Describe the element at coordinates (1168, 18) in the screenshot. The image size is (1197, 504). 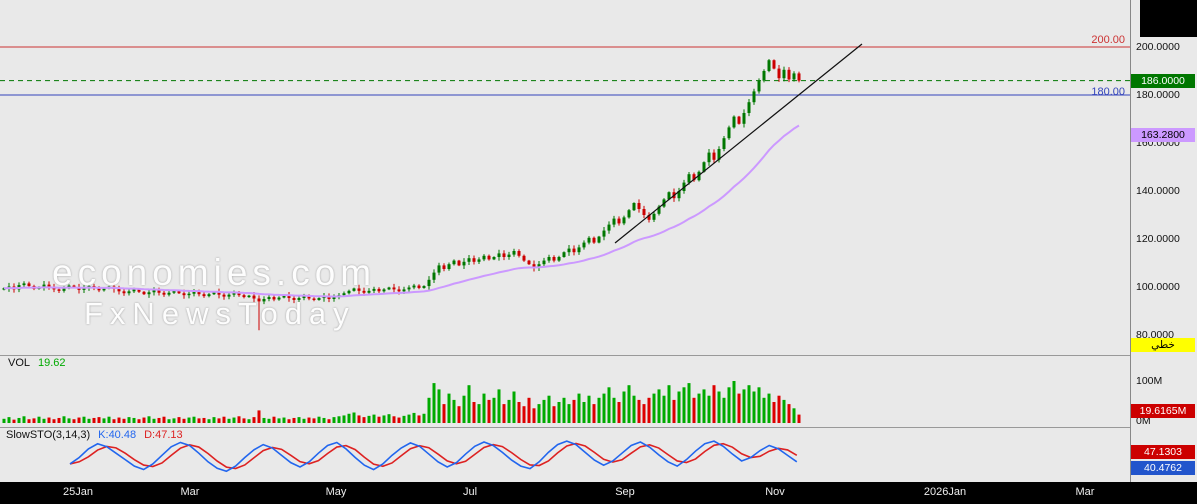
I see `top-right-black-panel` at that location.